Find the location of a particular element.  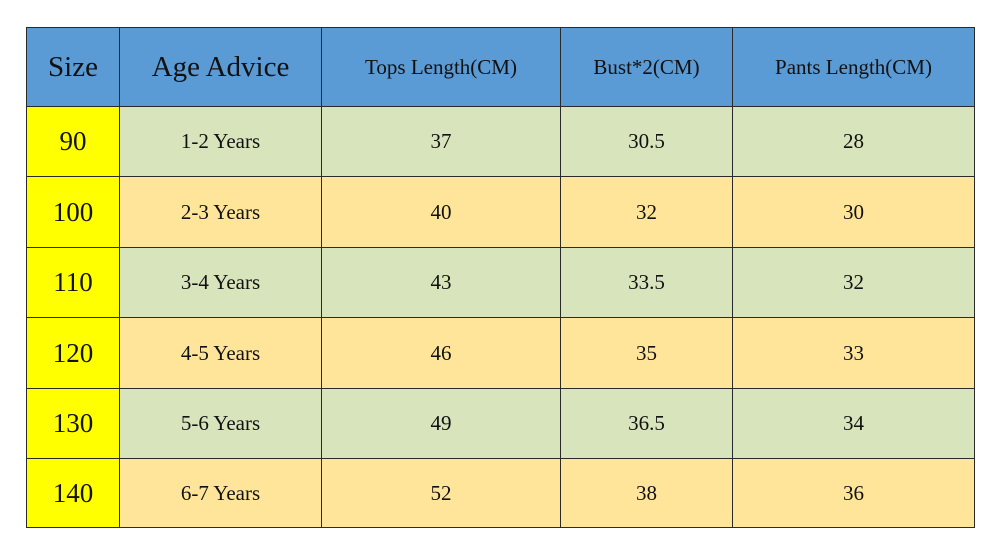

data-cell: 30.5 is located at coordinates (646, 141).